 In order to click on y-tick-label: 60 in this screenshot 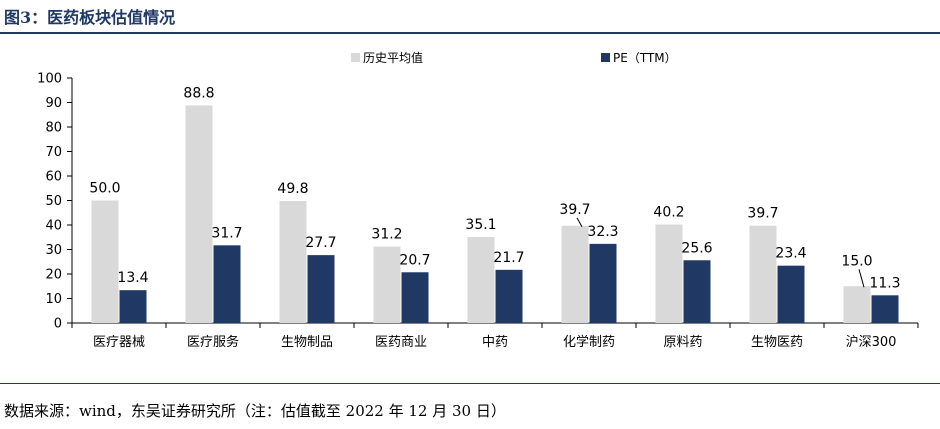, I will do `click(53, 177)`.